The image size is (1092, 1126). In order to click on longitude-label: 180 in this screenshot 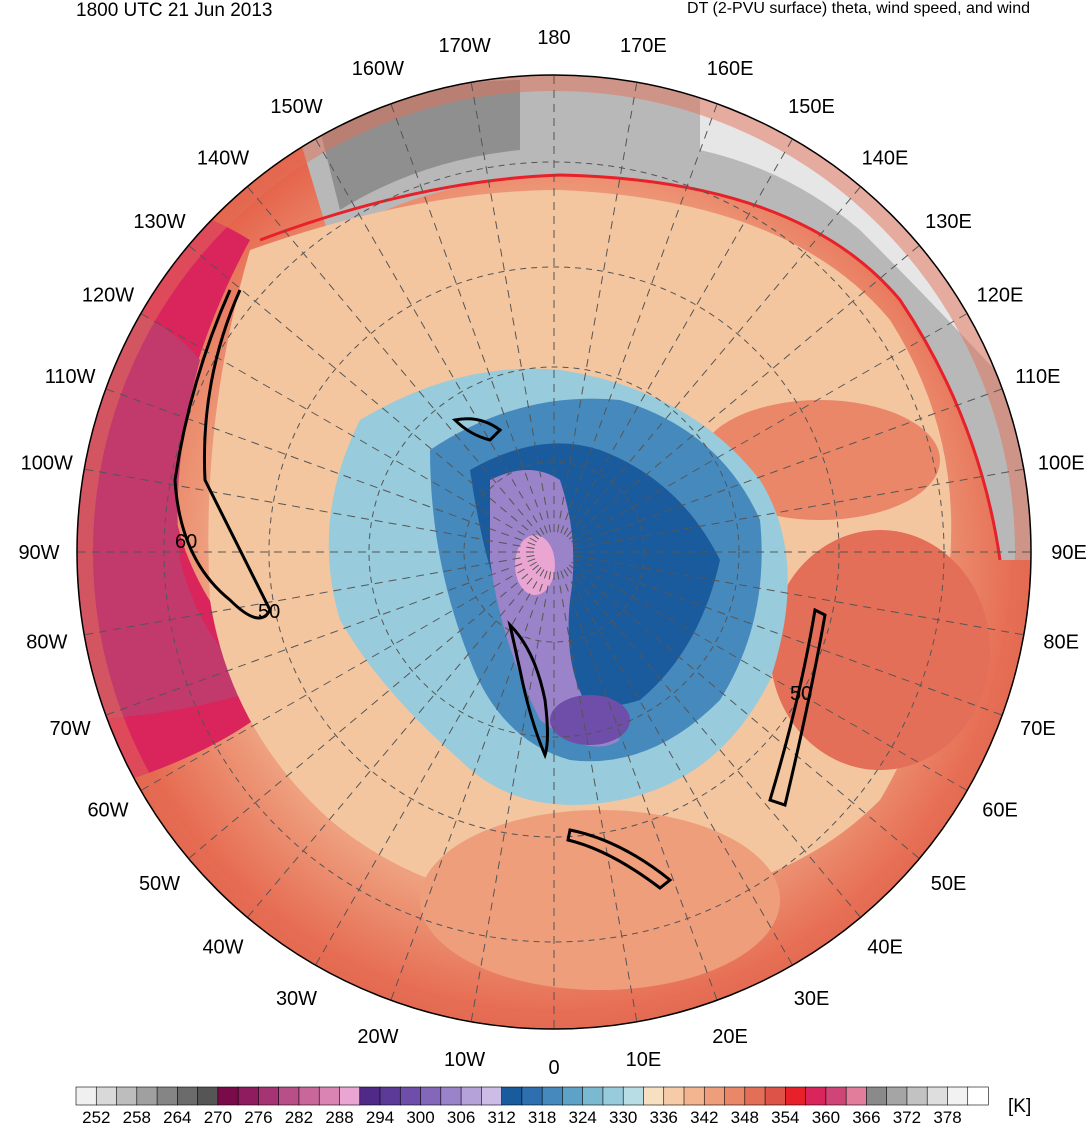, I will do `click(553, 38)`.